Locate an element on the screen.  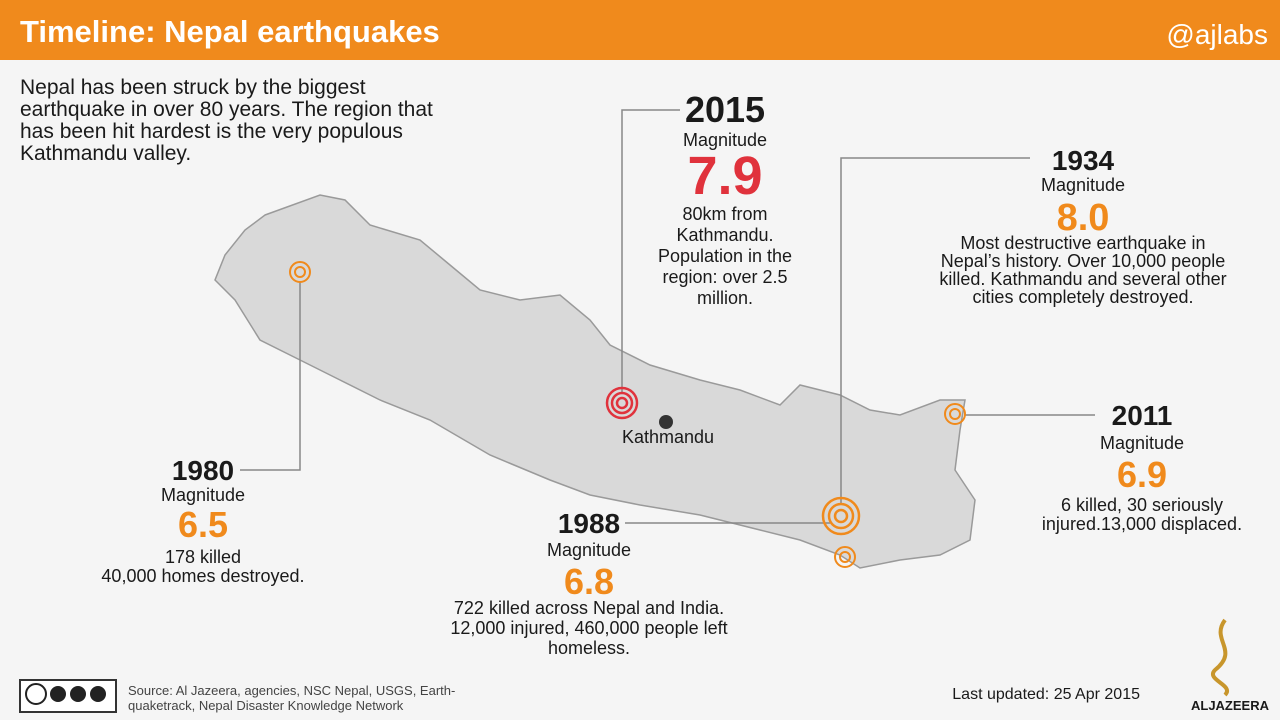
event-description: Population in the is located at coordinates (725, 256).